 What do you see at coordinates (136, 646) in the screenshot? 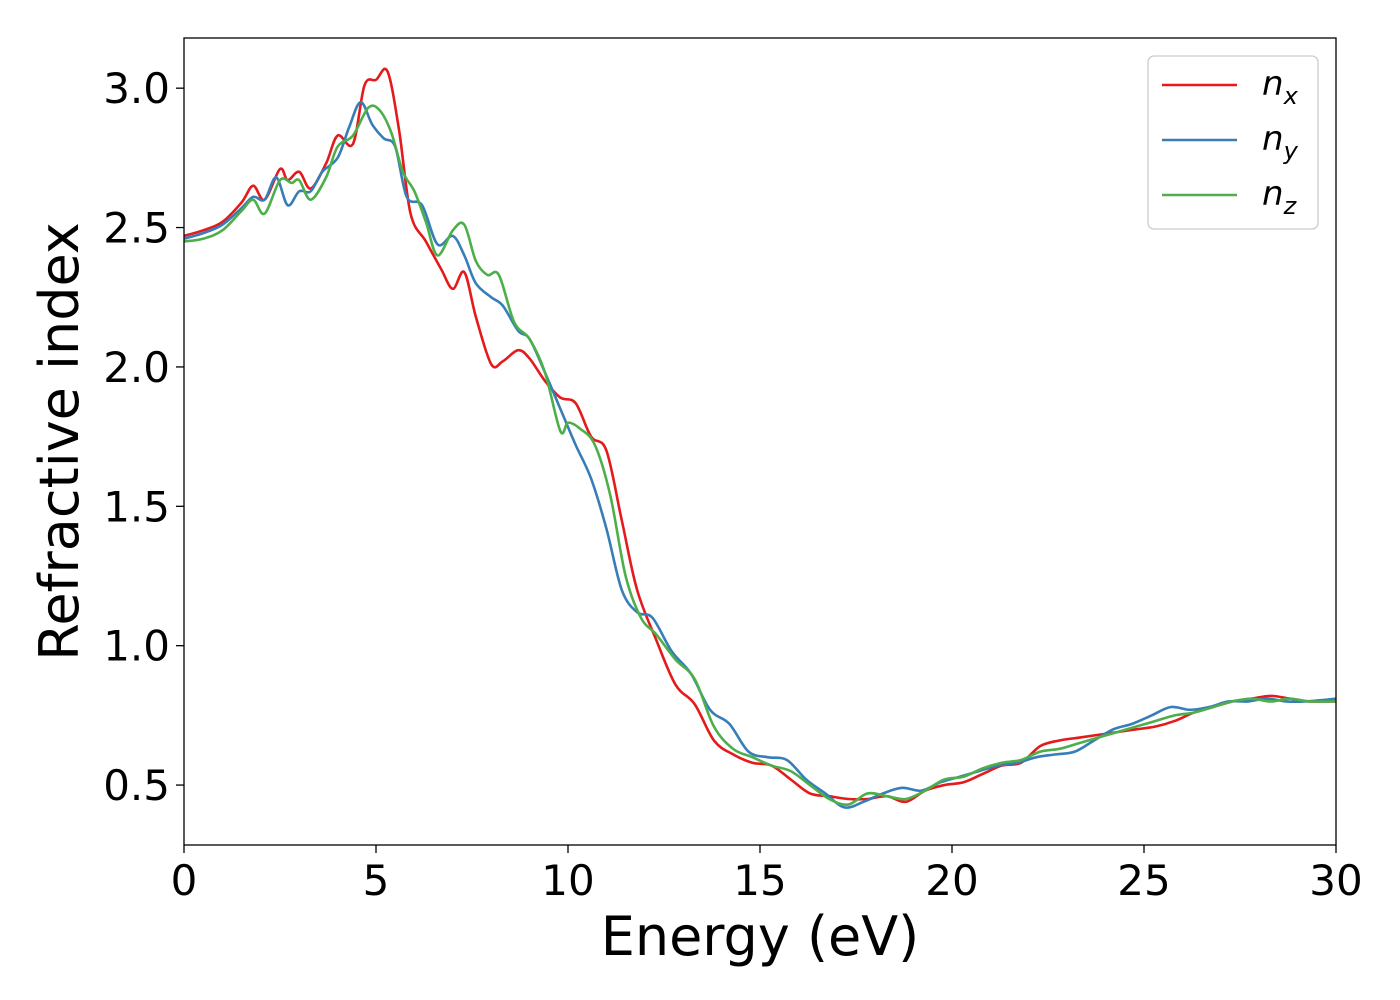
I see `y-tick-label: 1.0` at bounding box center [136, 646].